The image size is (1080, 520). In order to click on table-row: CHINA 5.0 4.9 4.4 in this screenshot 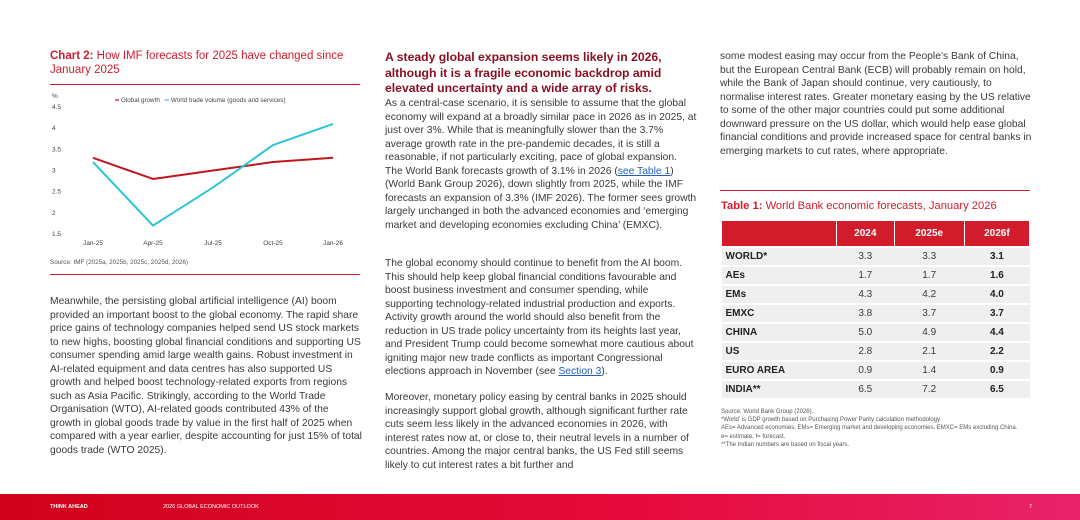, I will do `click(875, 332)`.